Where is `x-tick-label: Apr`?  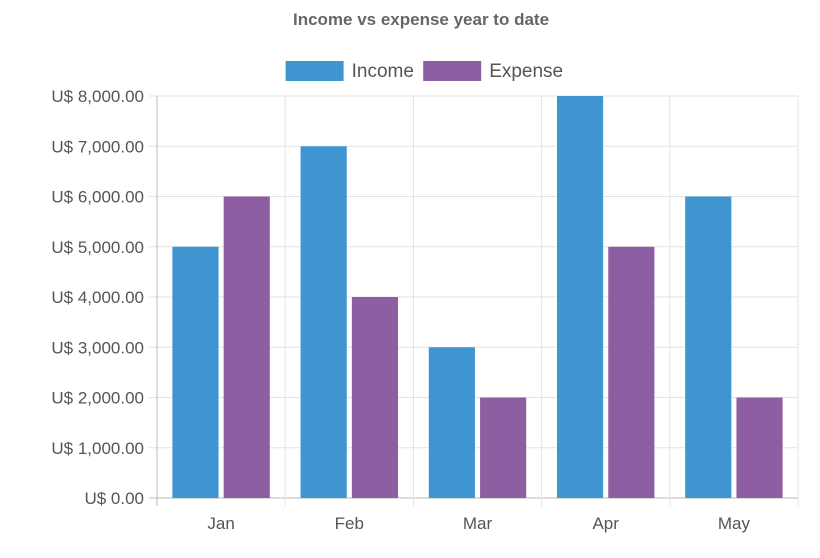
x-tick-label: Apr is located at coordinates (605, 523).